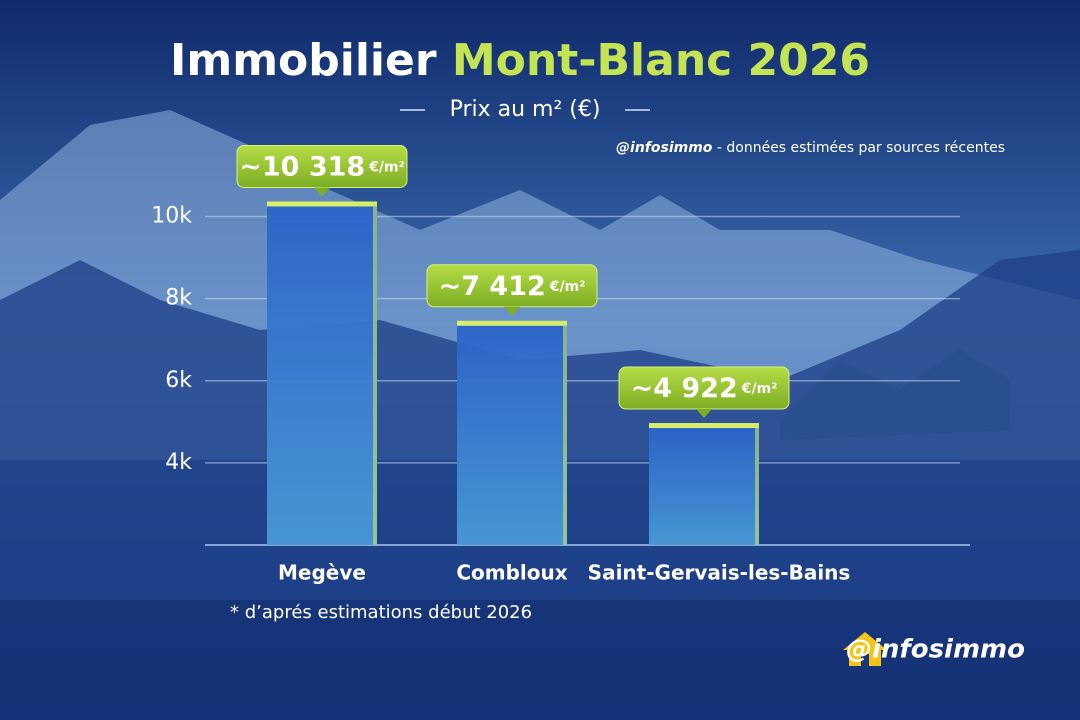  I want to click on value-label: ~4 922 €/m², so click(704, 388).